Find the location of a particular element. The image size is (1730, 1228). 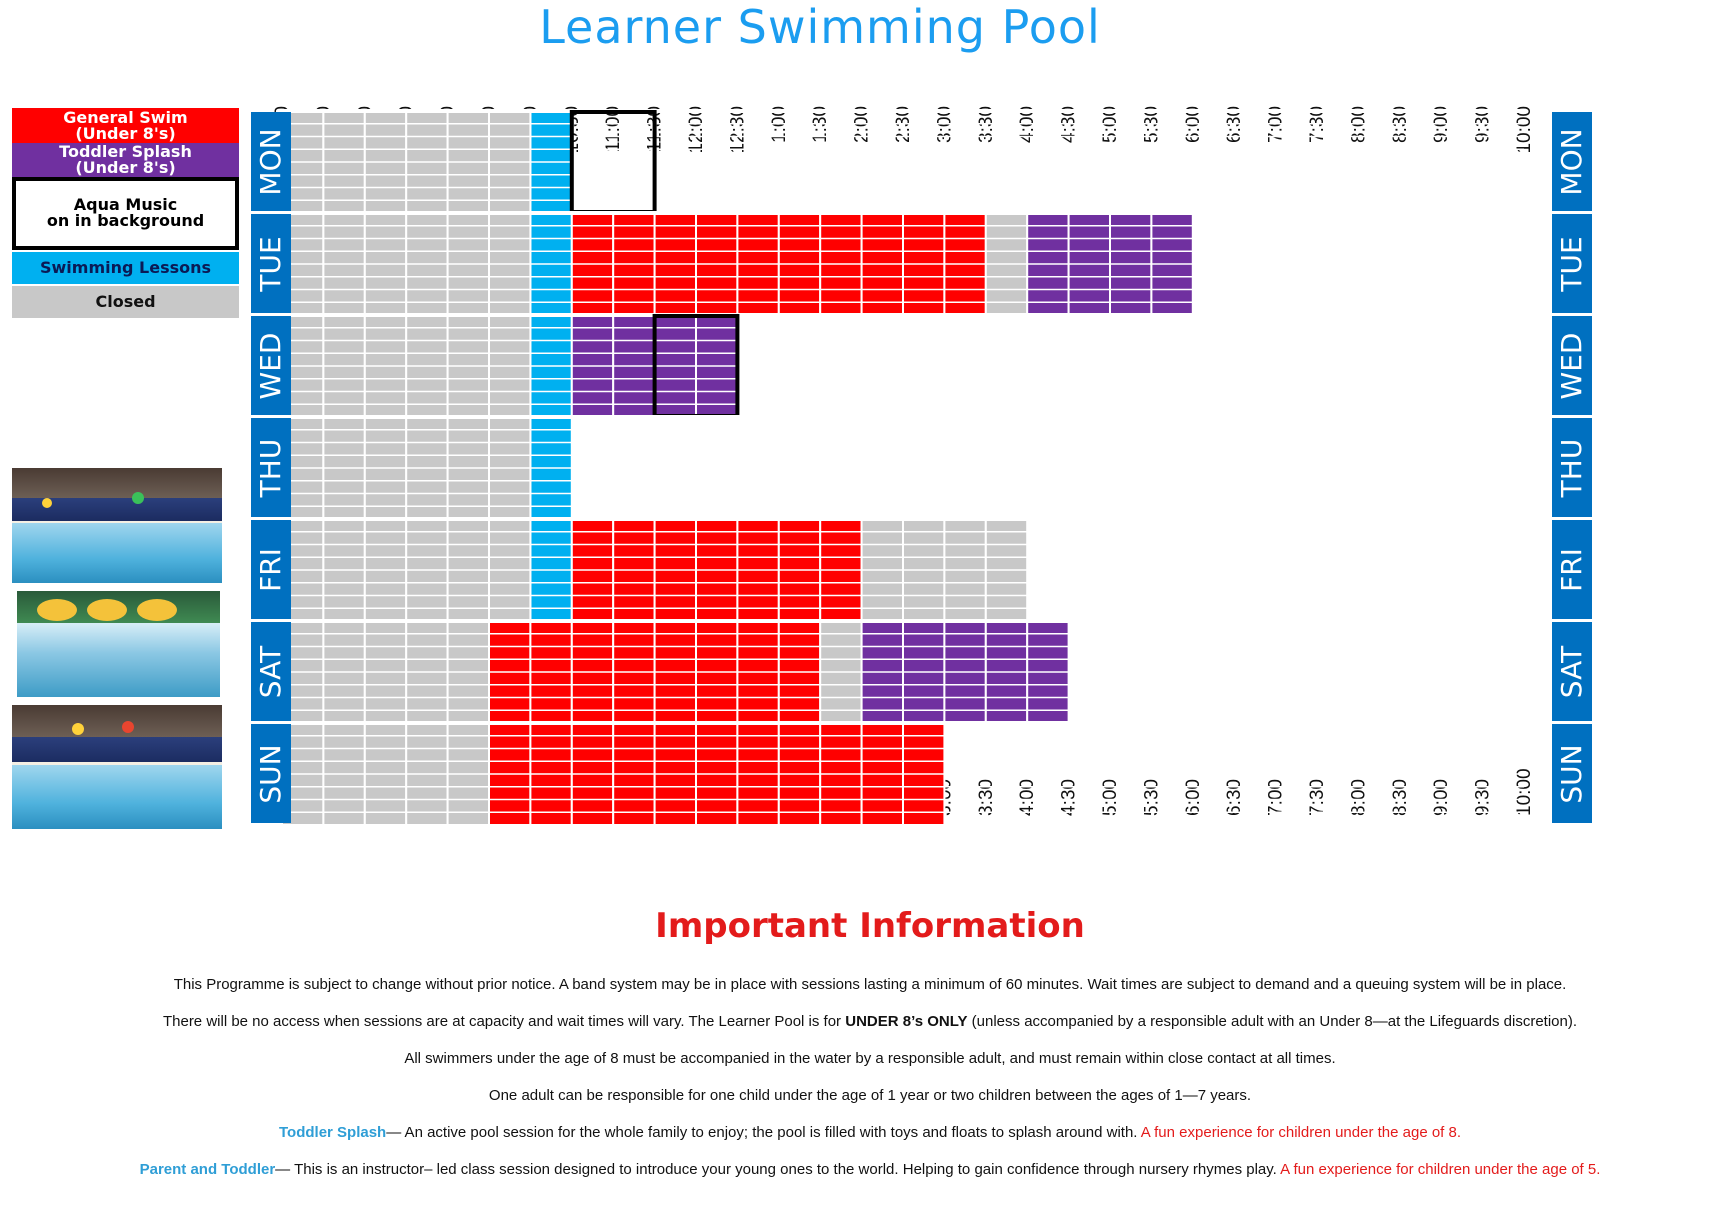

legend-toddler-splash: Toddler Splash (Under 8's) is located at coordinates (125, 160).